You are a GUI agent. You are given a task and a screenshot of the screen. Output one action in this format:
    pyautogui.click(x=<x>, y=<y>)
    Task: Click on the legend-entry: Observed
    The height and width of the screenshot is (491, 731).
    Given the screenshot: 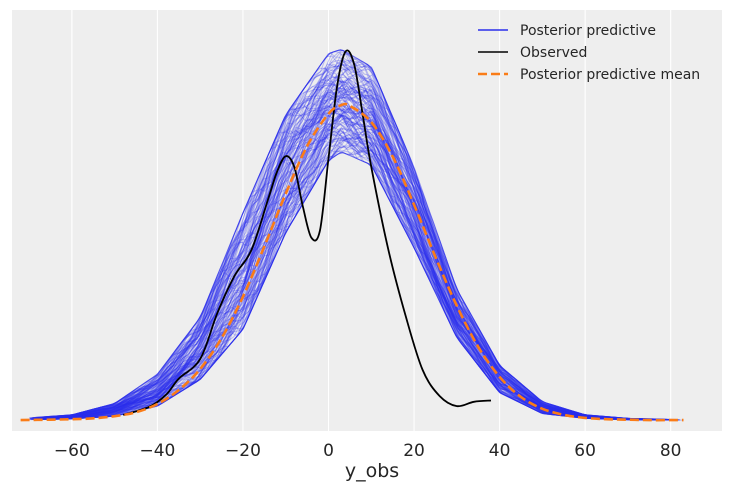 What is the action you would take?
    pyautogui.click(x=553, y=53)
    